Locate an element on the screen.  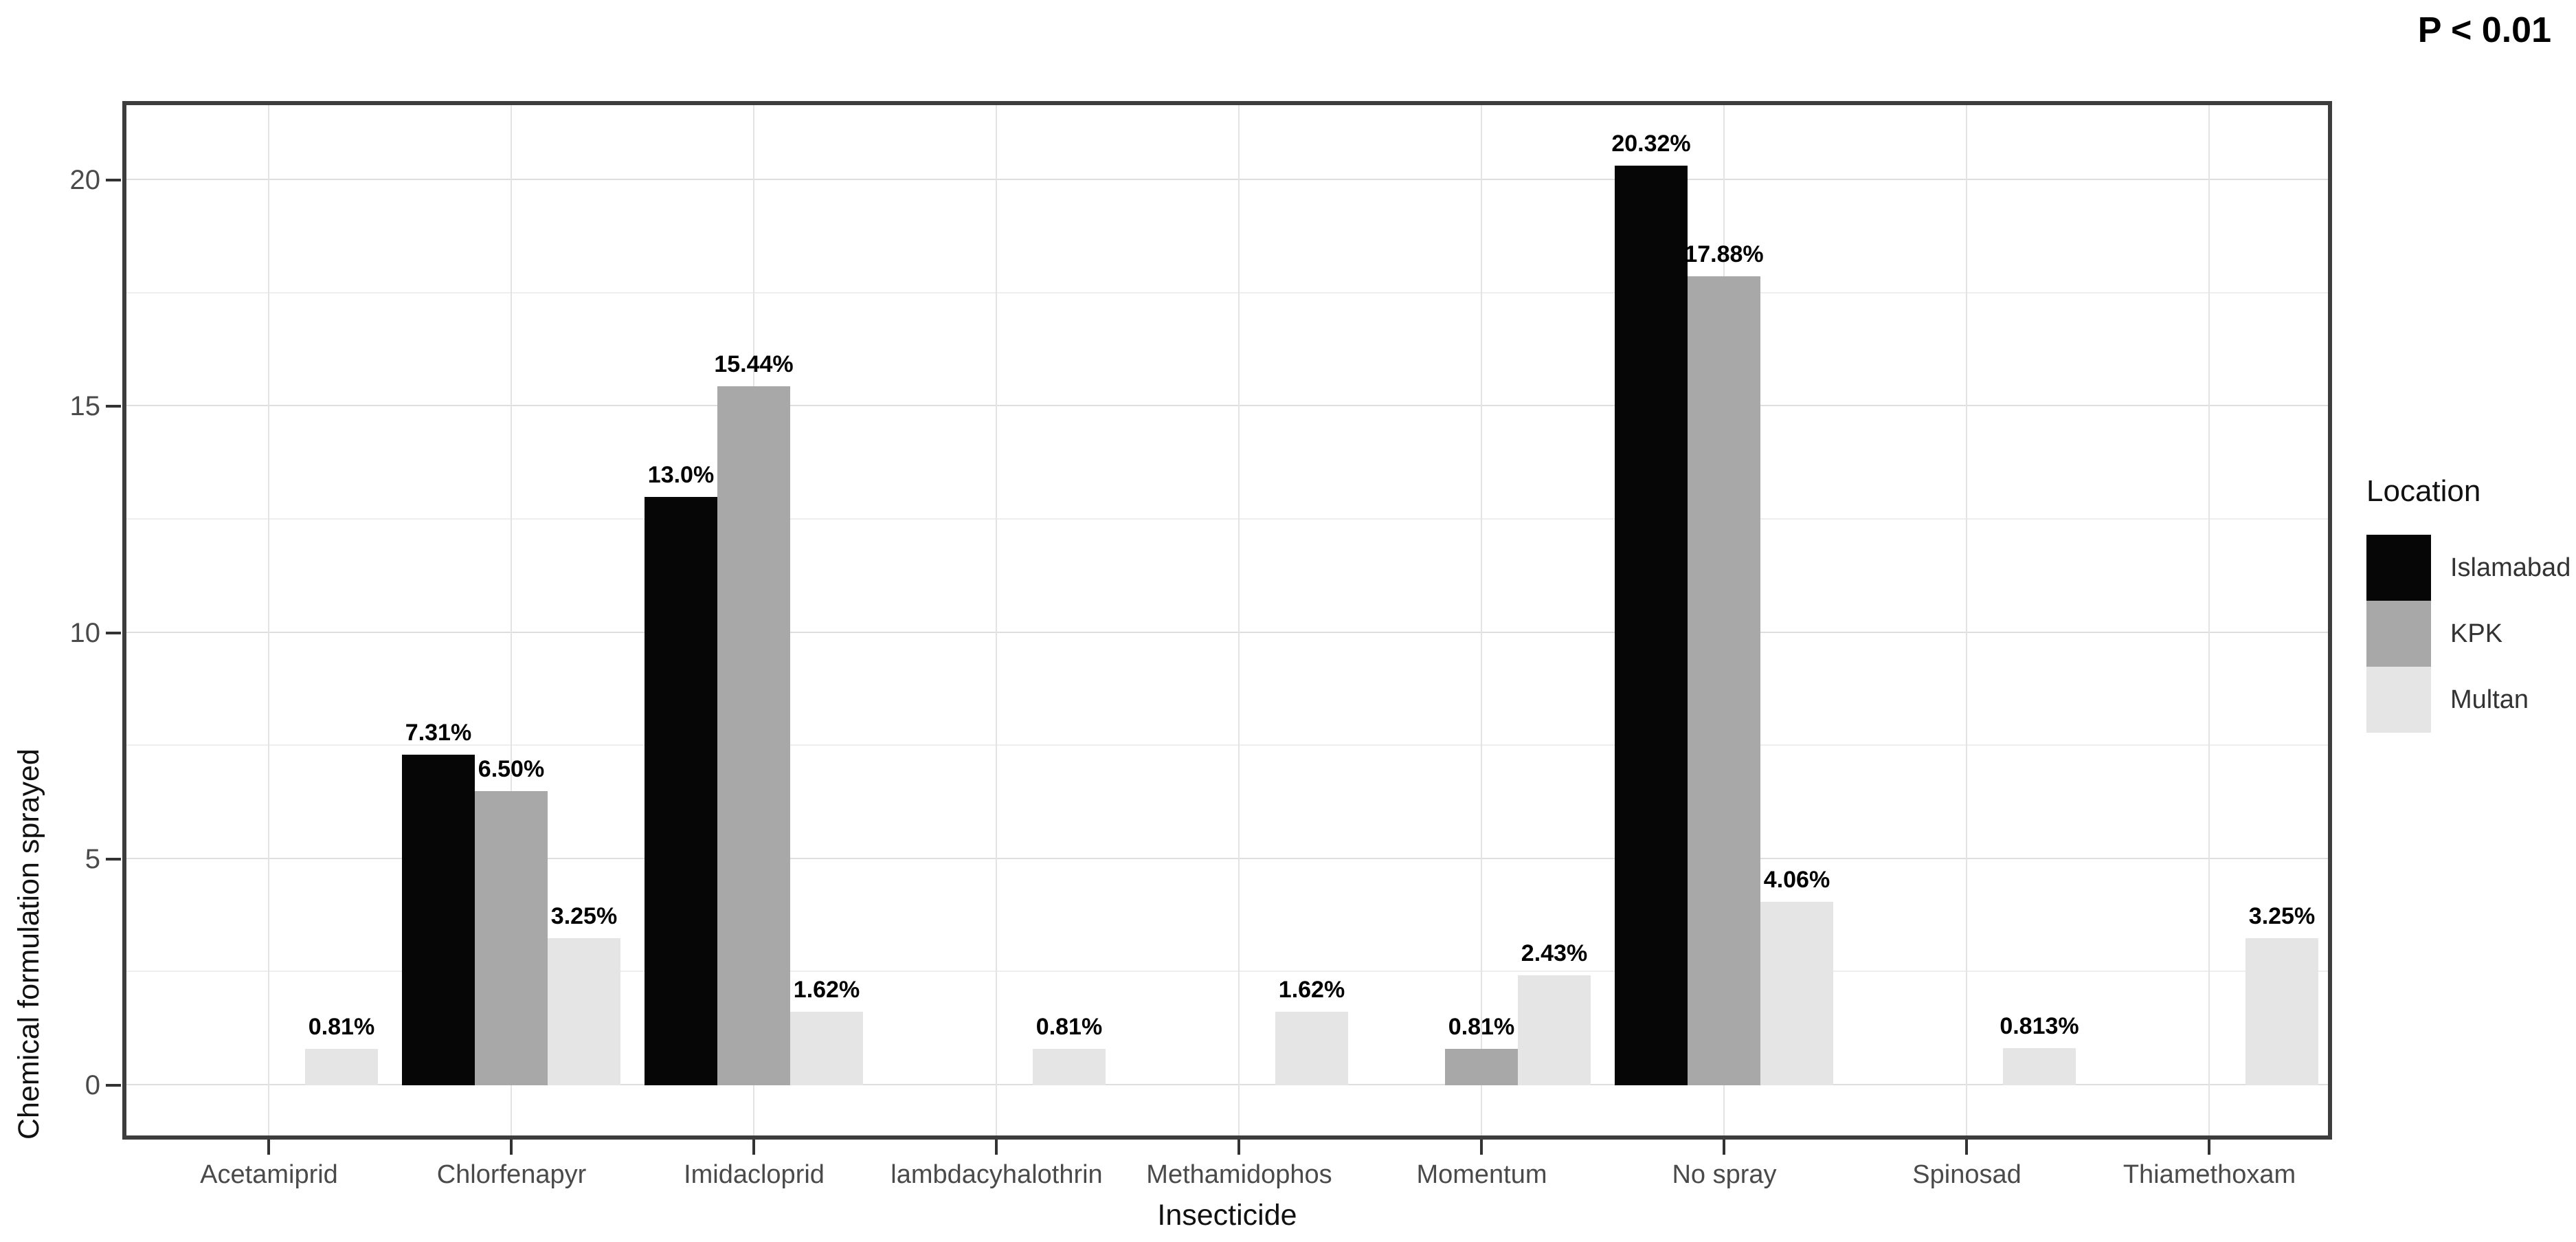
bar-value-label: 6.50% is located at coordinates (511, 768).